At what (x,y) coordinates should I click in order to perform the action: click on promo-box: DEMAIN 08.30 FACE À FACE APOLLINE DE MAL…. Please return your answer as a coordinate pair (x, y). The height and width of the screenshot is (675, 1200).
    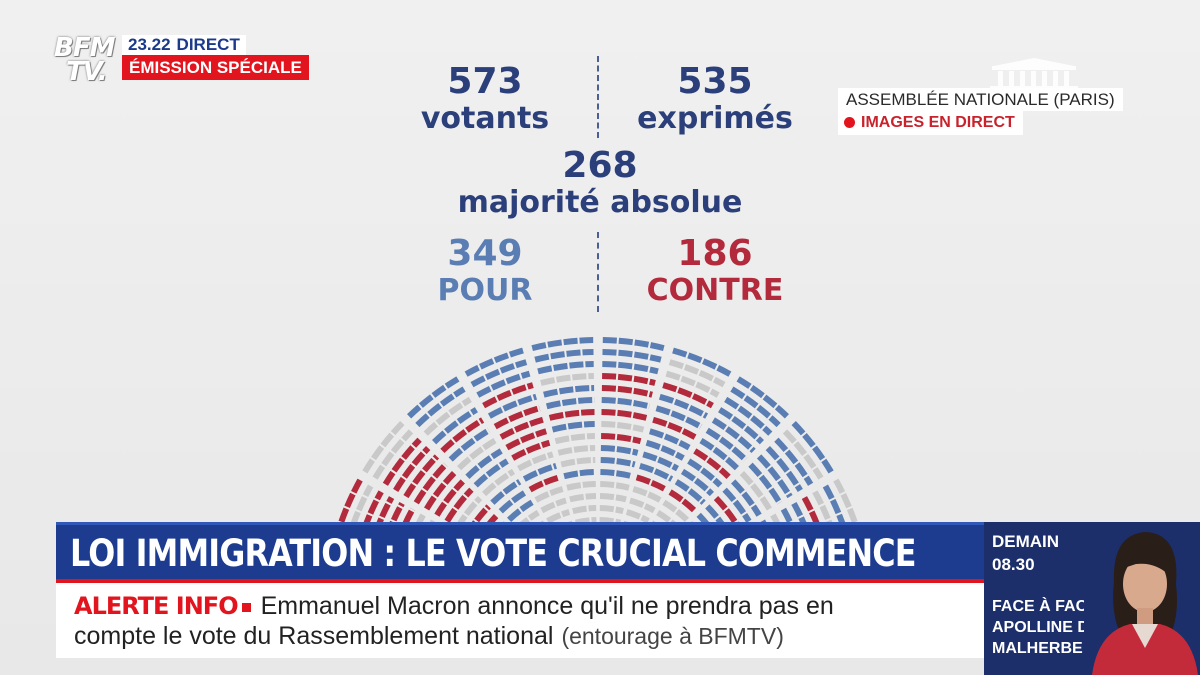
    Looking at the image, I should click on (1092, 598).